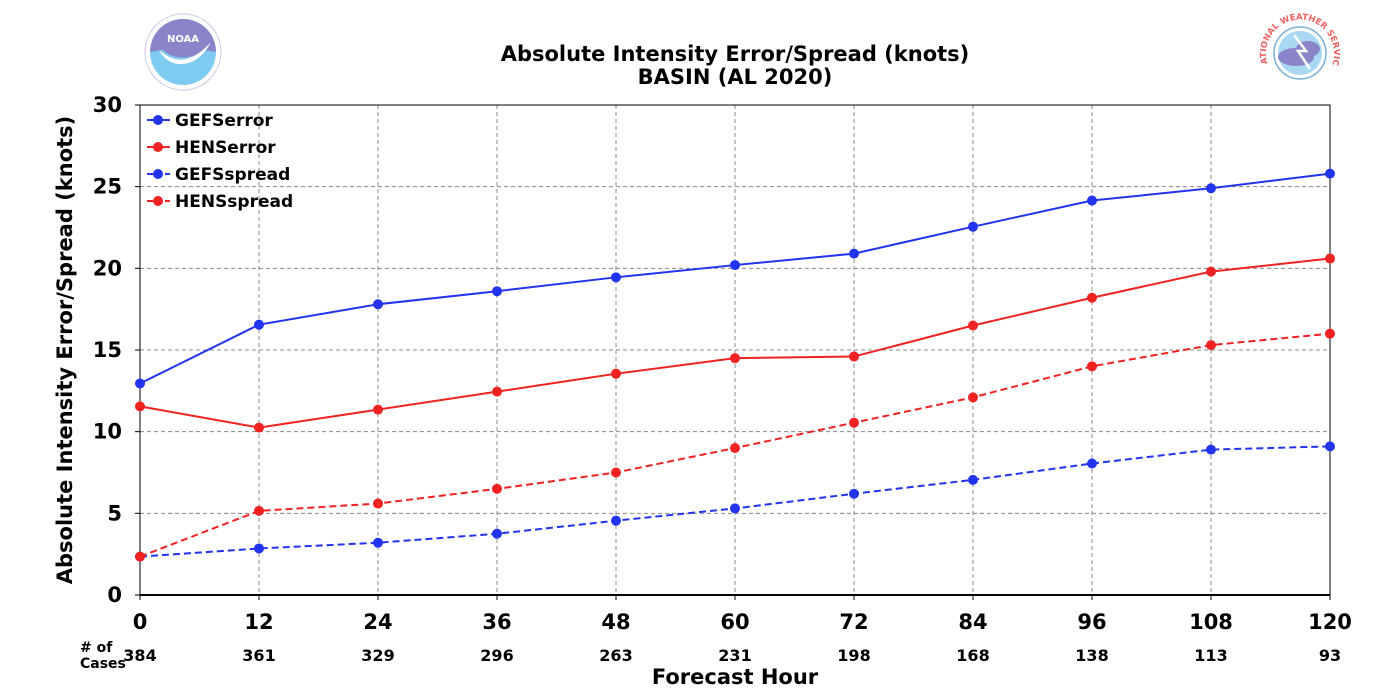 Image resolution: width=1400 pixels, height=700 pixels. What do you see at coordinates (735, 77) in the screenshot?
I see `chart-subtitle: BASIN (AL 2020)` at bounding box center [735, 77].